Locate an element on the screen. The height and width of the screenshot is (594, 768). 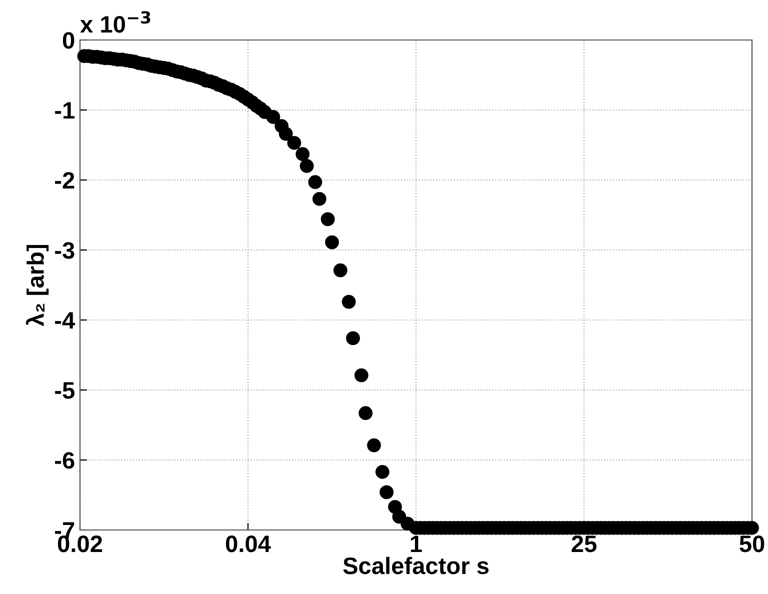
y-tick-label: -3 is located at coordinates (64, 250).